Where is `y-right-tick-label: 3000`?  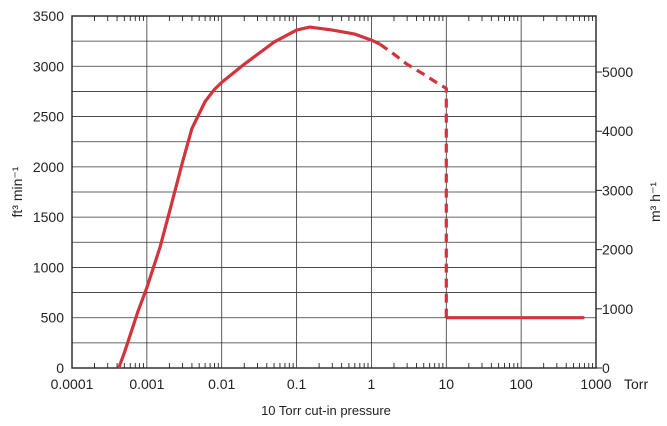 y-right-tick-label: 3000 is located at coordinates (617, 190).